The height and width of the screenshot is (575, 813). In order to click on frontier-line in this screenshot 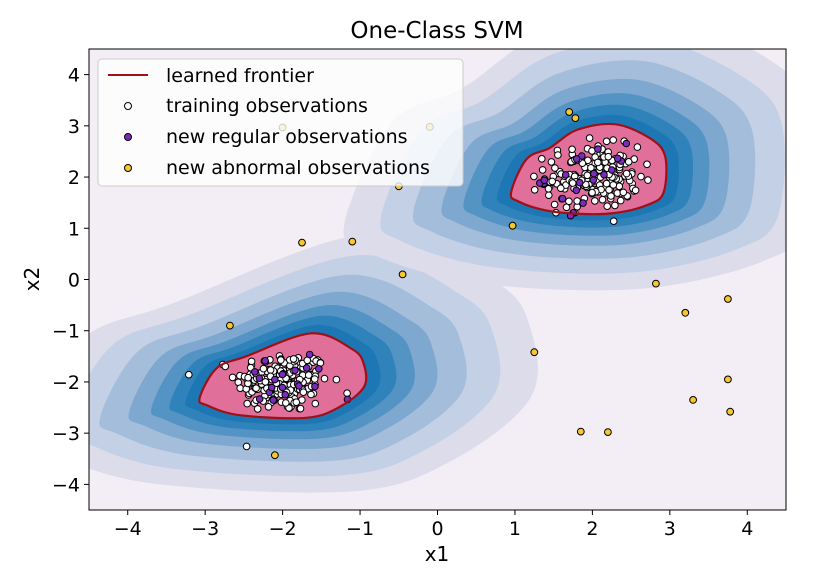, I will do `click(283, 376)`.